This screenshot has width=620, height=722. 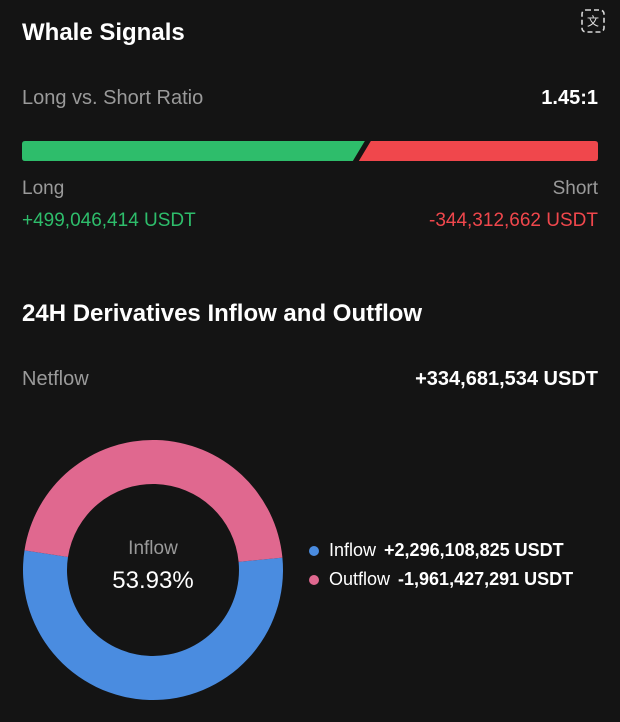 What do you see at coordinates (113, 98) in the screenshot?
I see `ratio-label: Long vs. Short Ratio` at bounding box center [113, 98].